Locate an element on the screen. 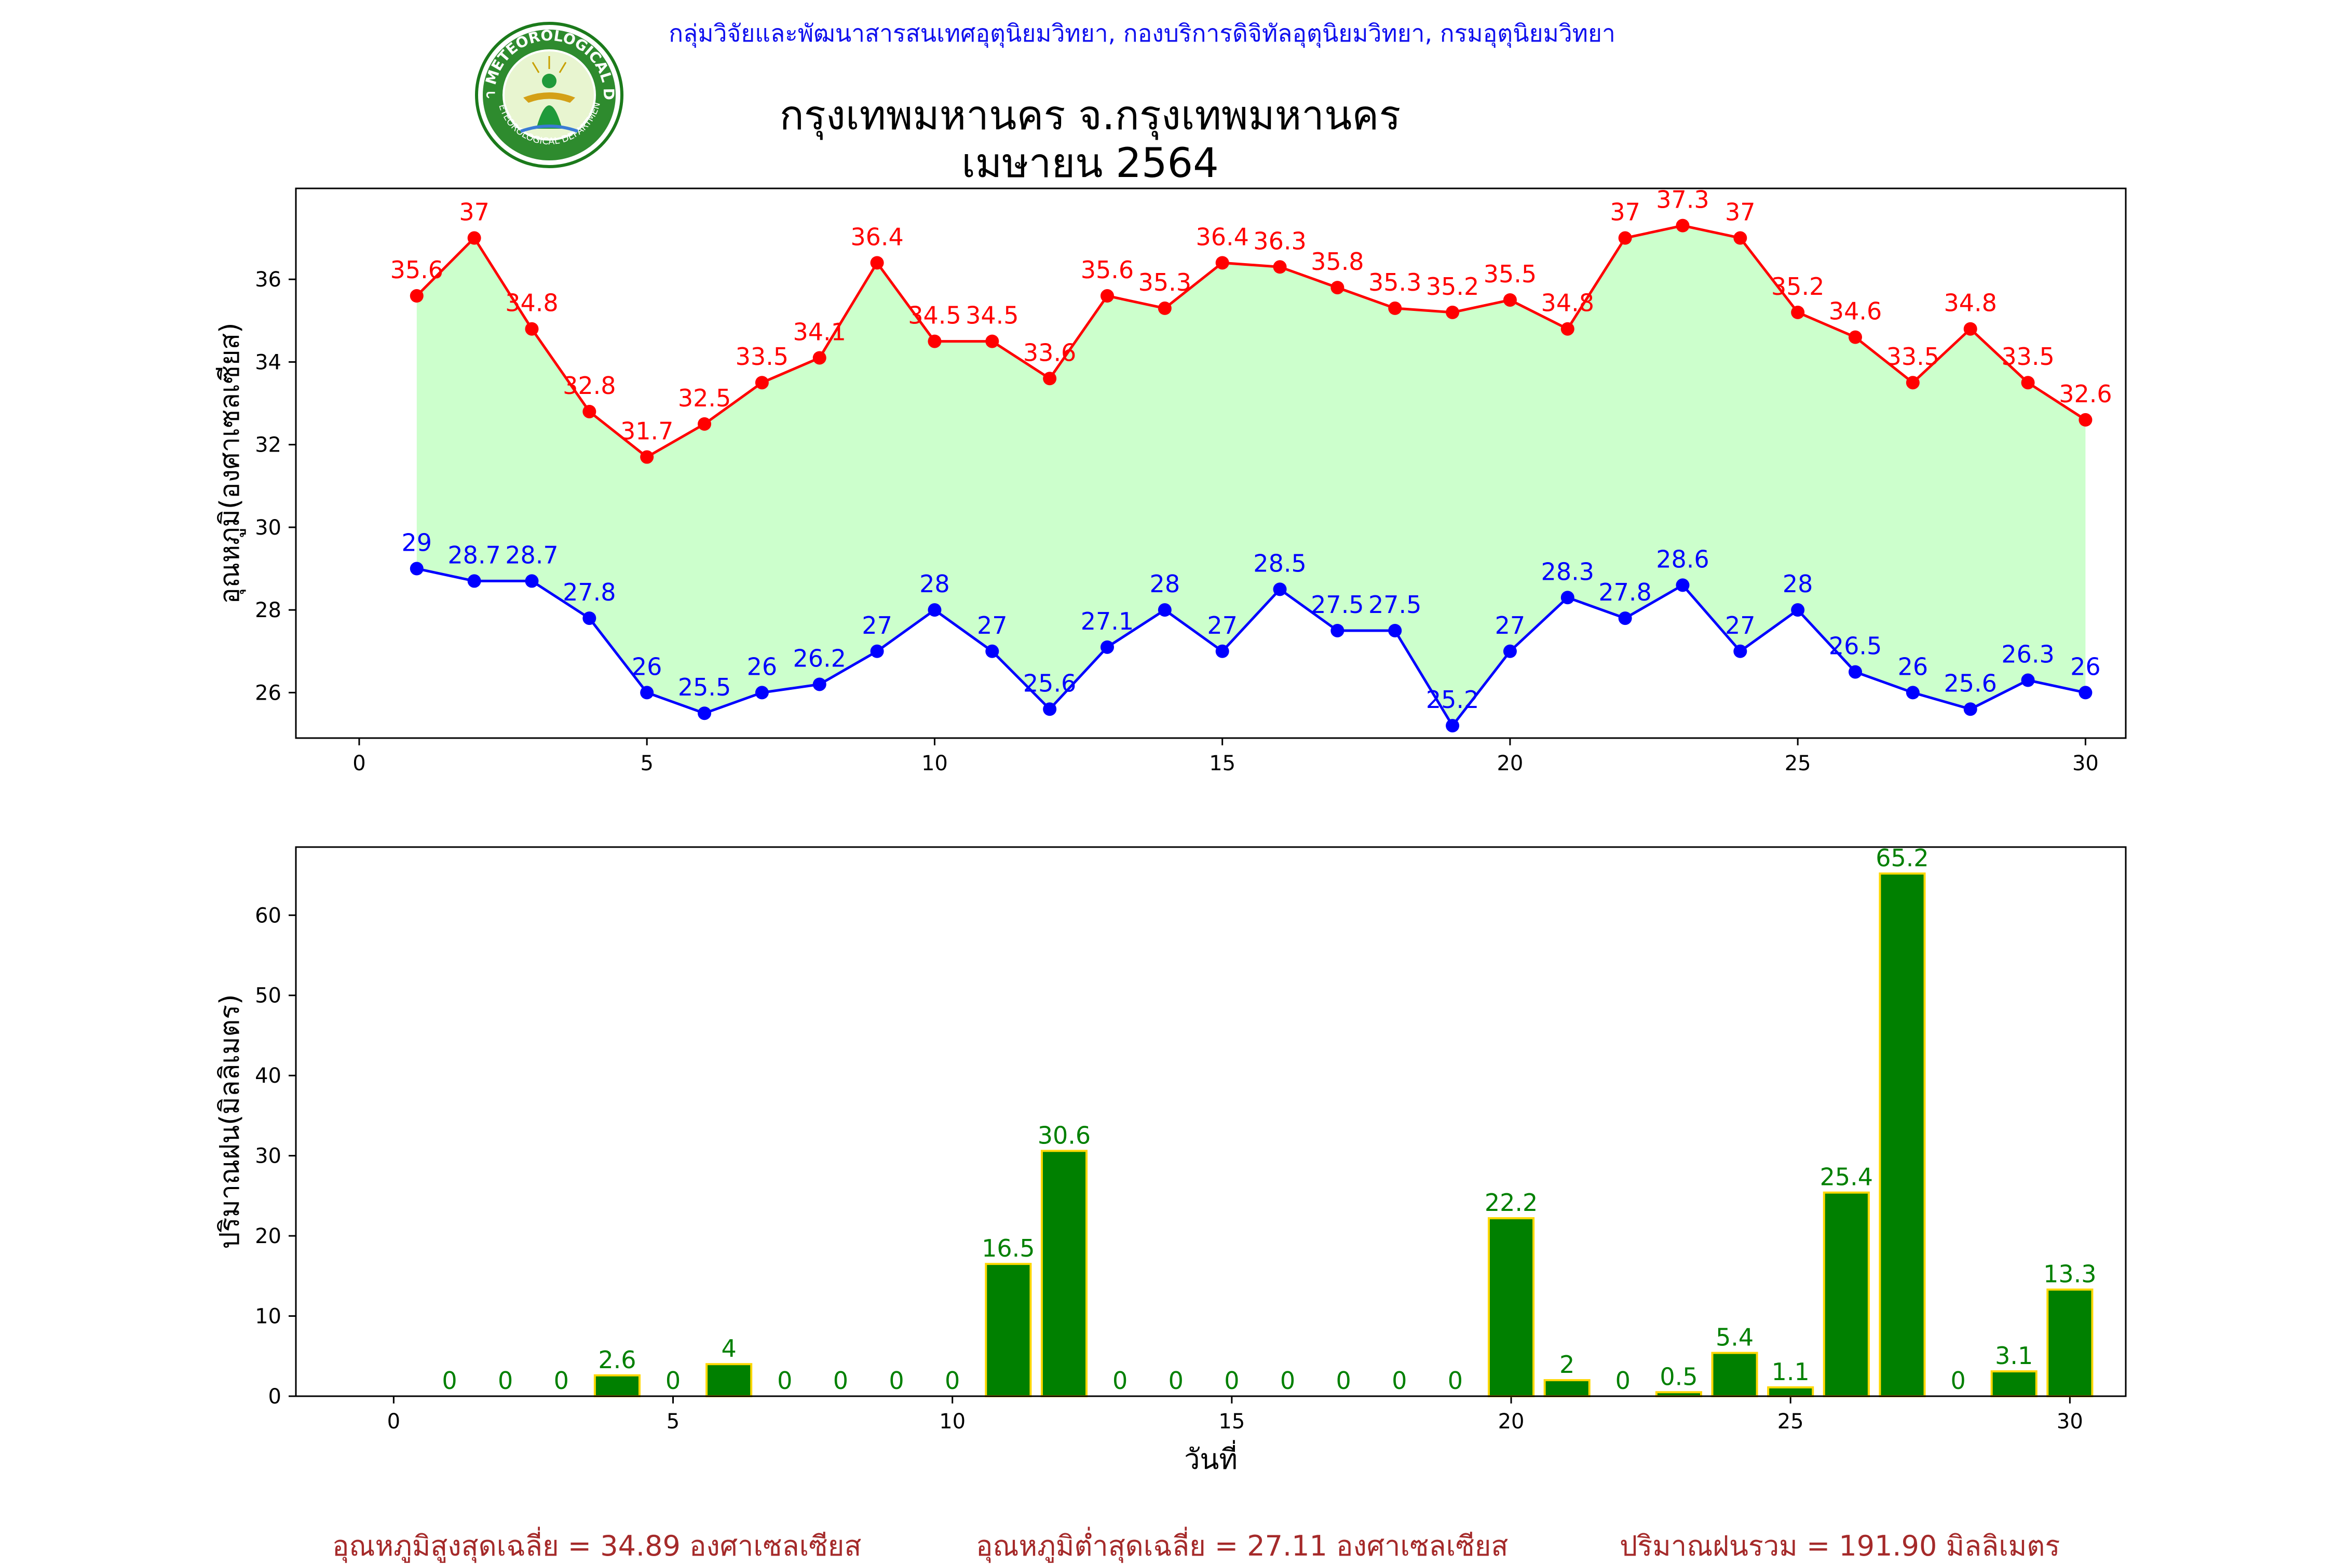 This screenshot has height=1568, width=2336. data-label: 28.7 is located at coordinates (473, 555).